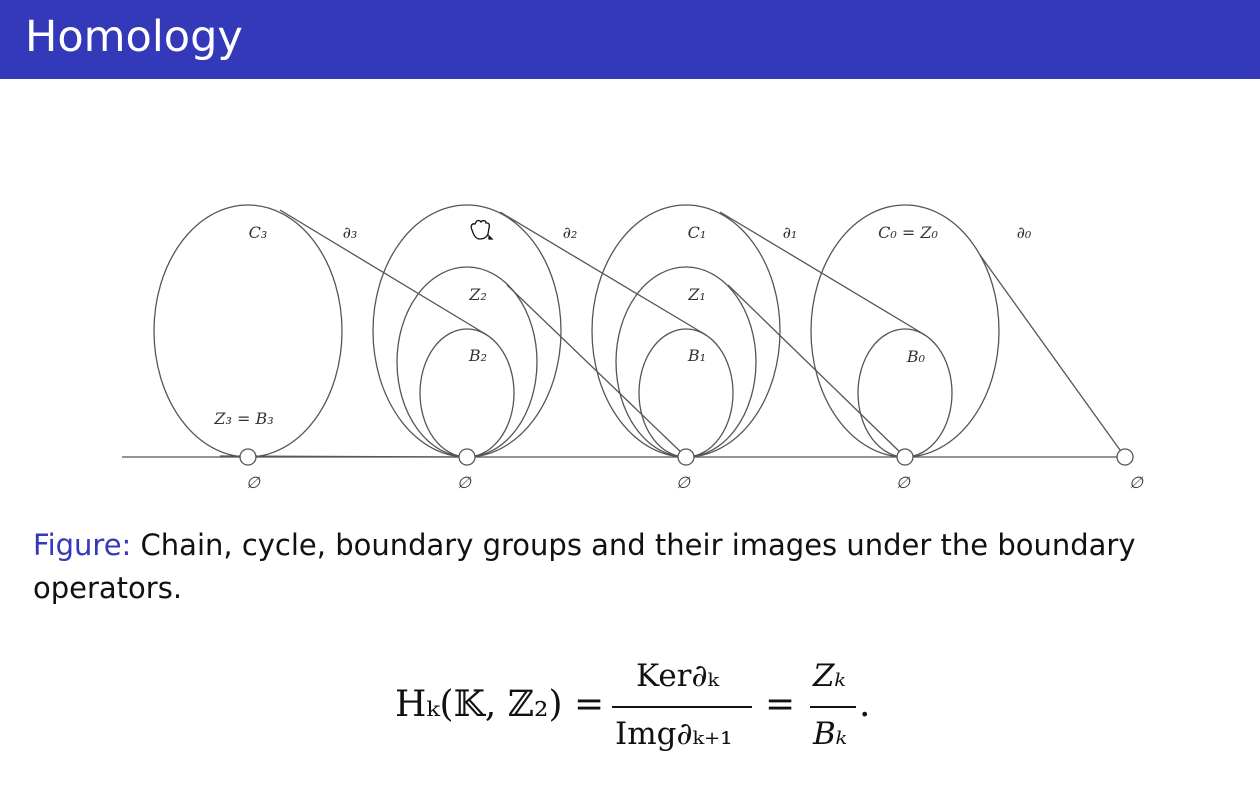  Describe the element at coordinates (350, 232) in the screenshot. I see `label-d3: ∂₃` at that location.